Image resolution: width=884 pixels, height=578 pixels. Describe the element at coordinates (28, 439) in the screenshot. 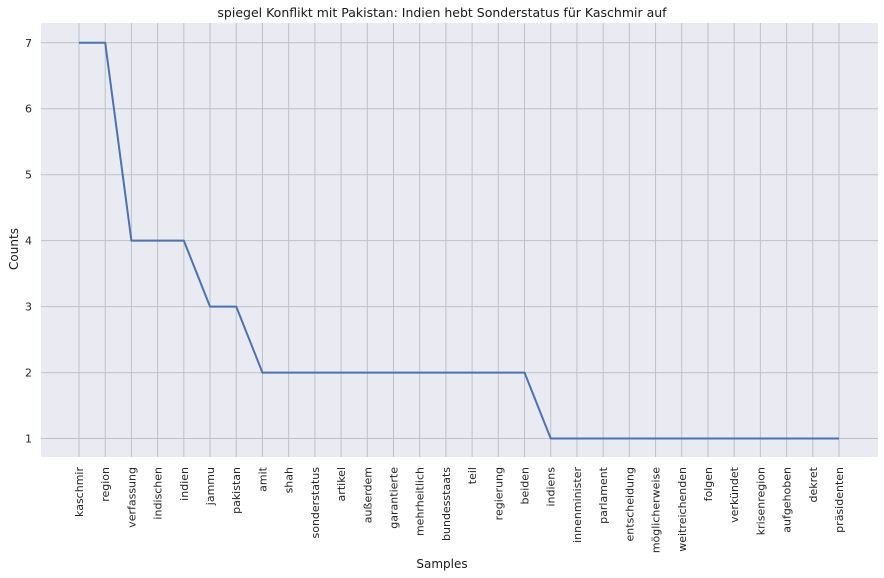

I see `y-tick-label: 1` at that location.